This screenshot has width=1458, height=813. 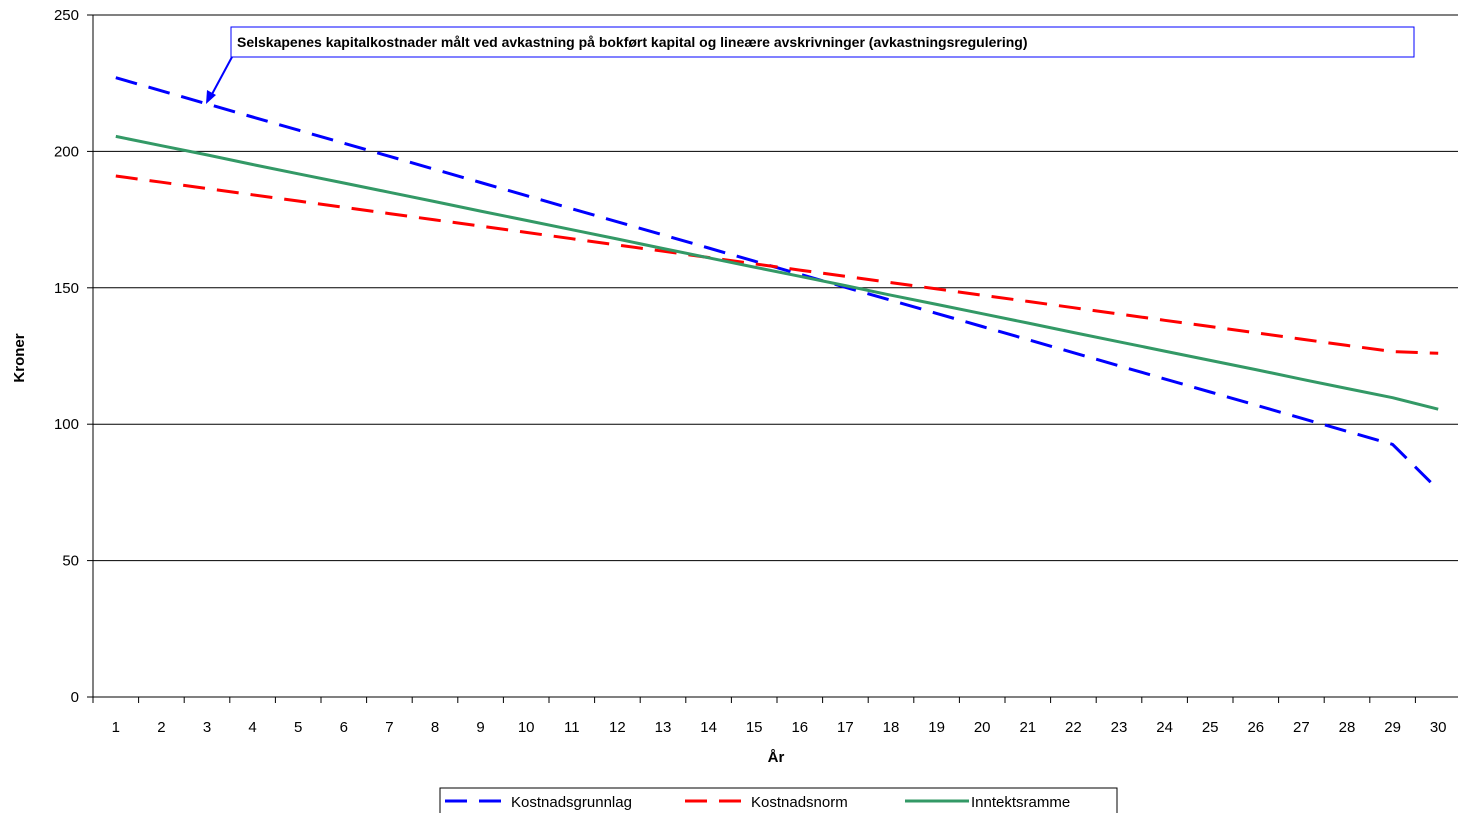 I want to click on y-tick-label: 250, so click(x=66, y=15).